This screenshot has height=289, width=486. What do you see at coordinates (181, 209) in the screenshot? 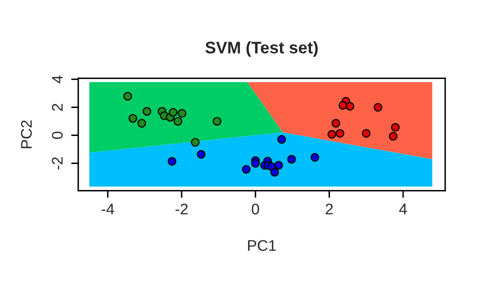
I see `x-tick-label: -2` at bounding box center [181, 209].